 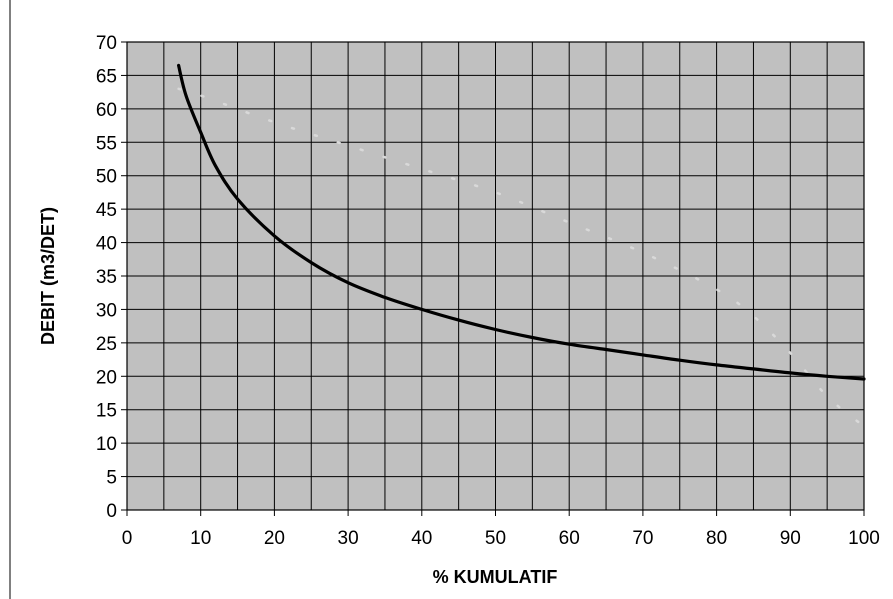 I want to click on y-tick-label: 0, so click(x=111, y=511).